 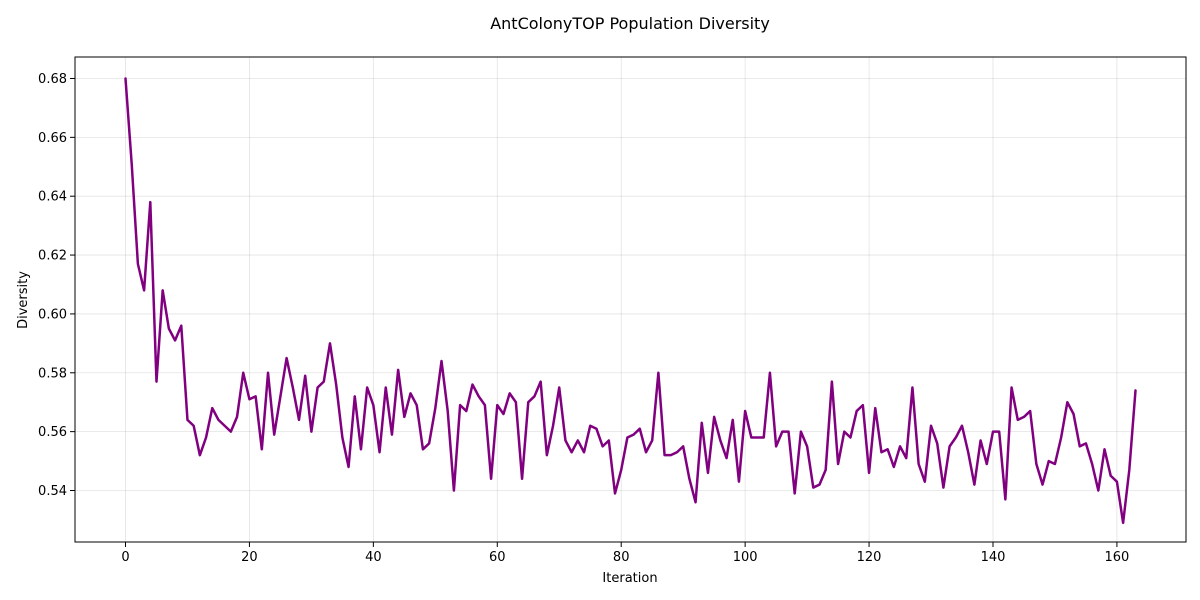 I want to click on x-axis: 0 20 40 60 80 100 120 140 160, so click(x=625, y=553).